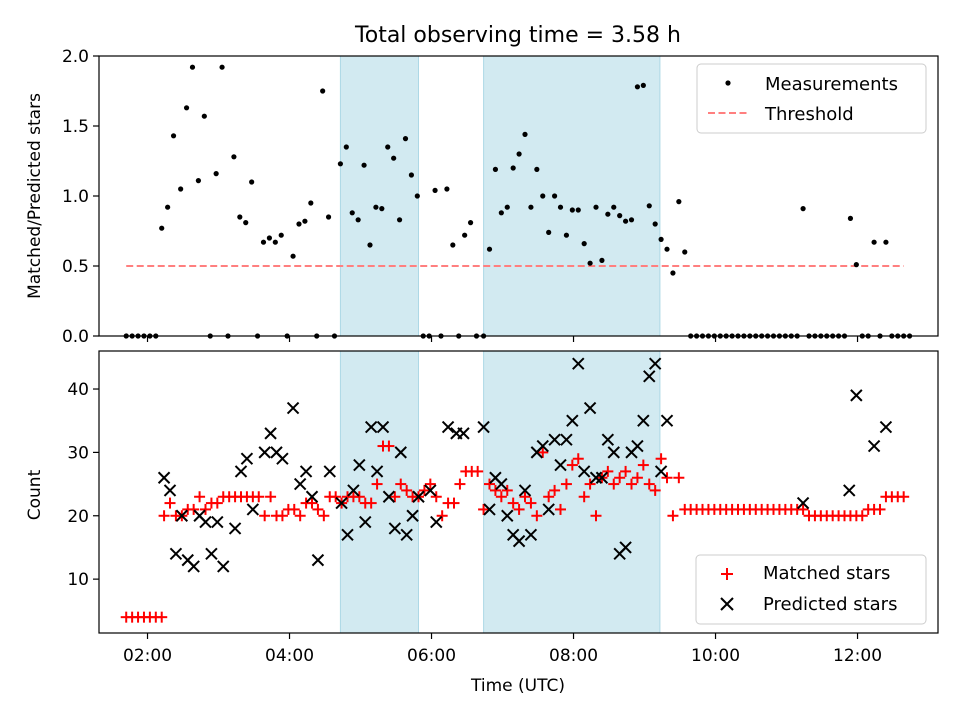 The image size is (960, 720). I want to click on top-legend-box, so click(811, 98).